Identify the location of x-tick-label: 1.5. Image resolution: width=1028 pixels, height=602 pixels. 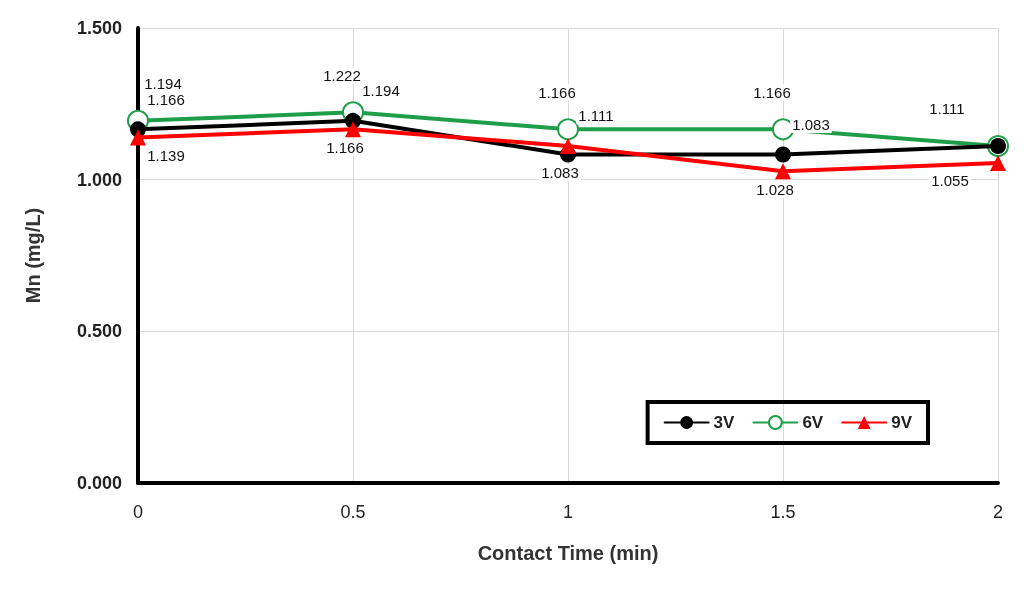
(783, 512).